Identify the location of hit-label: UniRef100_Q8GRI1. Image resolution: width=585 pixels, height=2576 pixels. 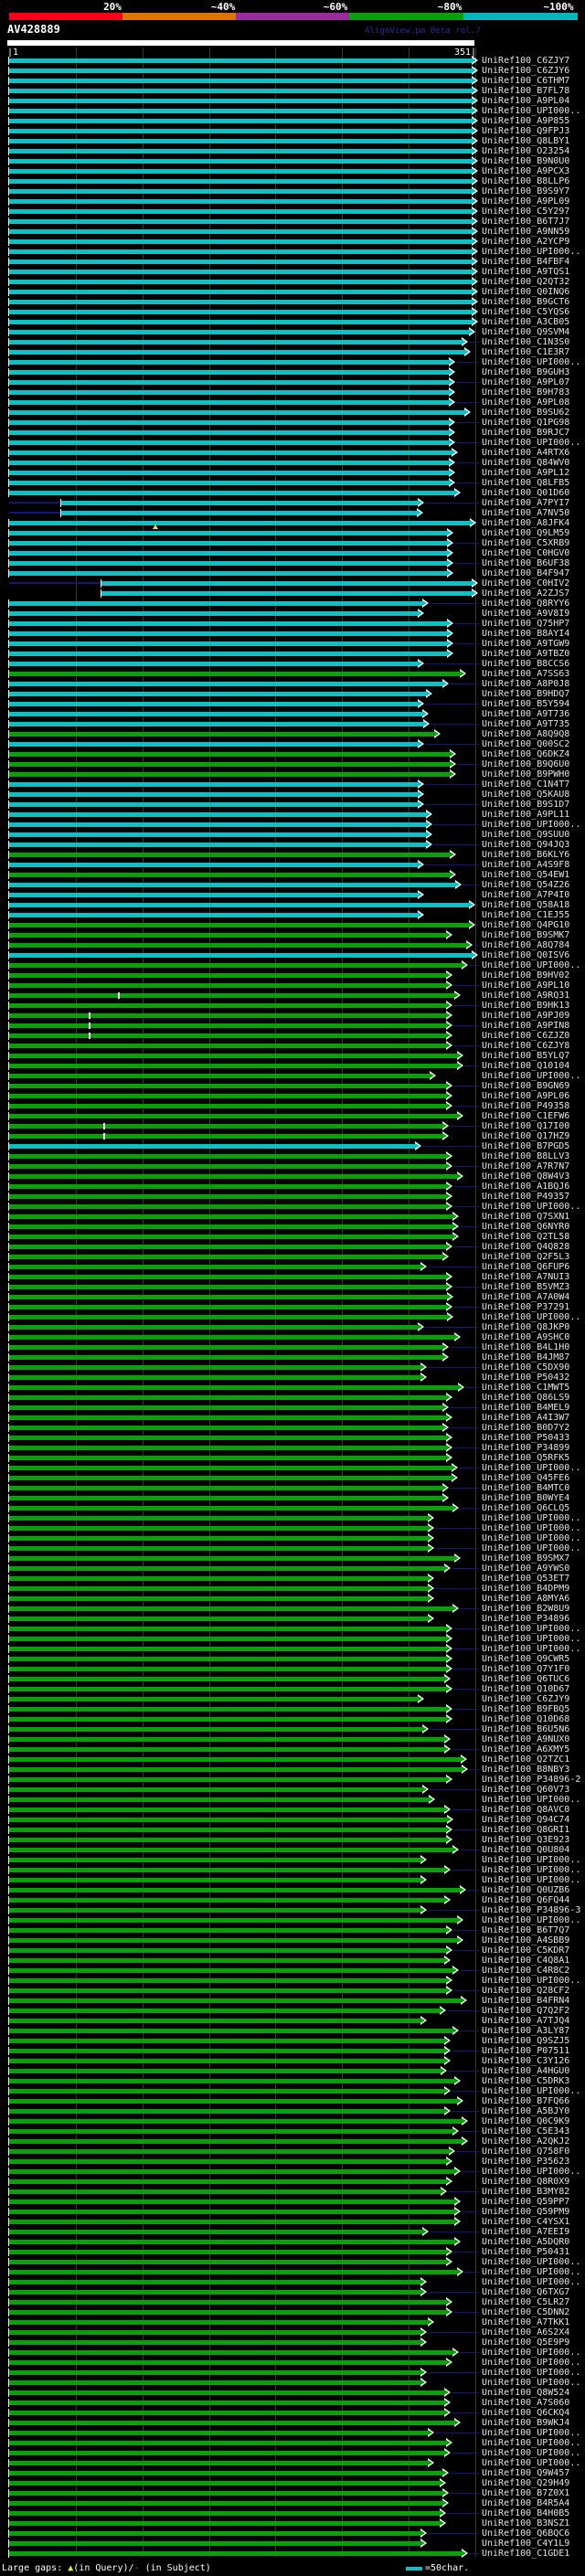
(526, 1830).